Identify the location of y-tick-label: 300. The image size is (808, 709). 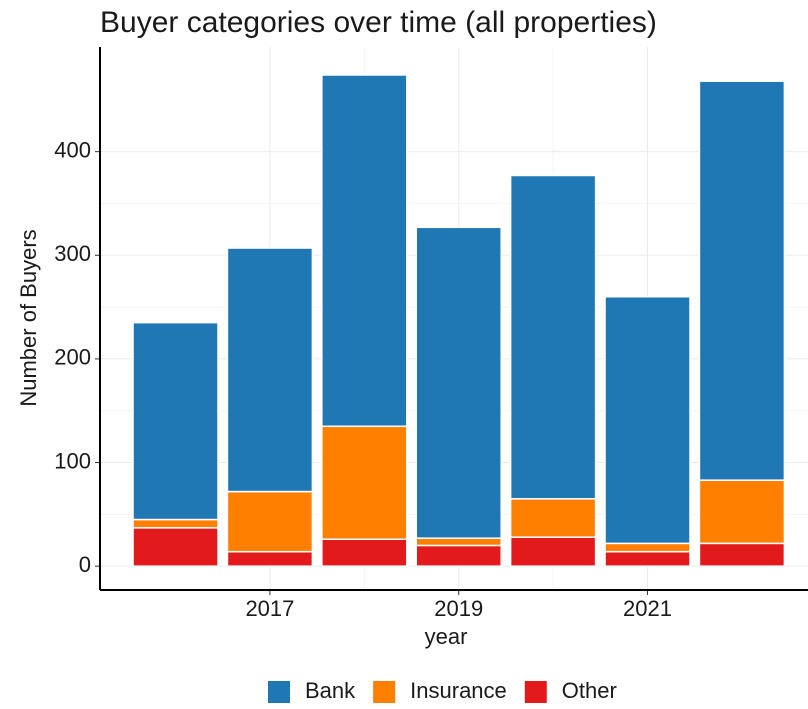
(72, 253).